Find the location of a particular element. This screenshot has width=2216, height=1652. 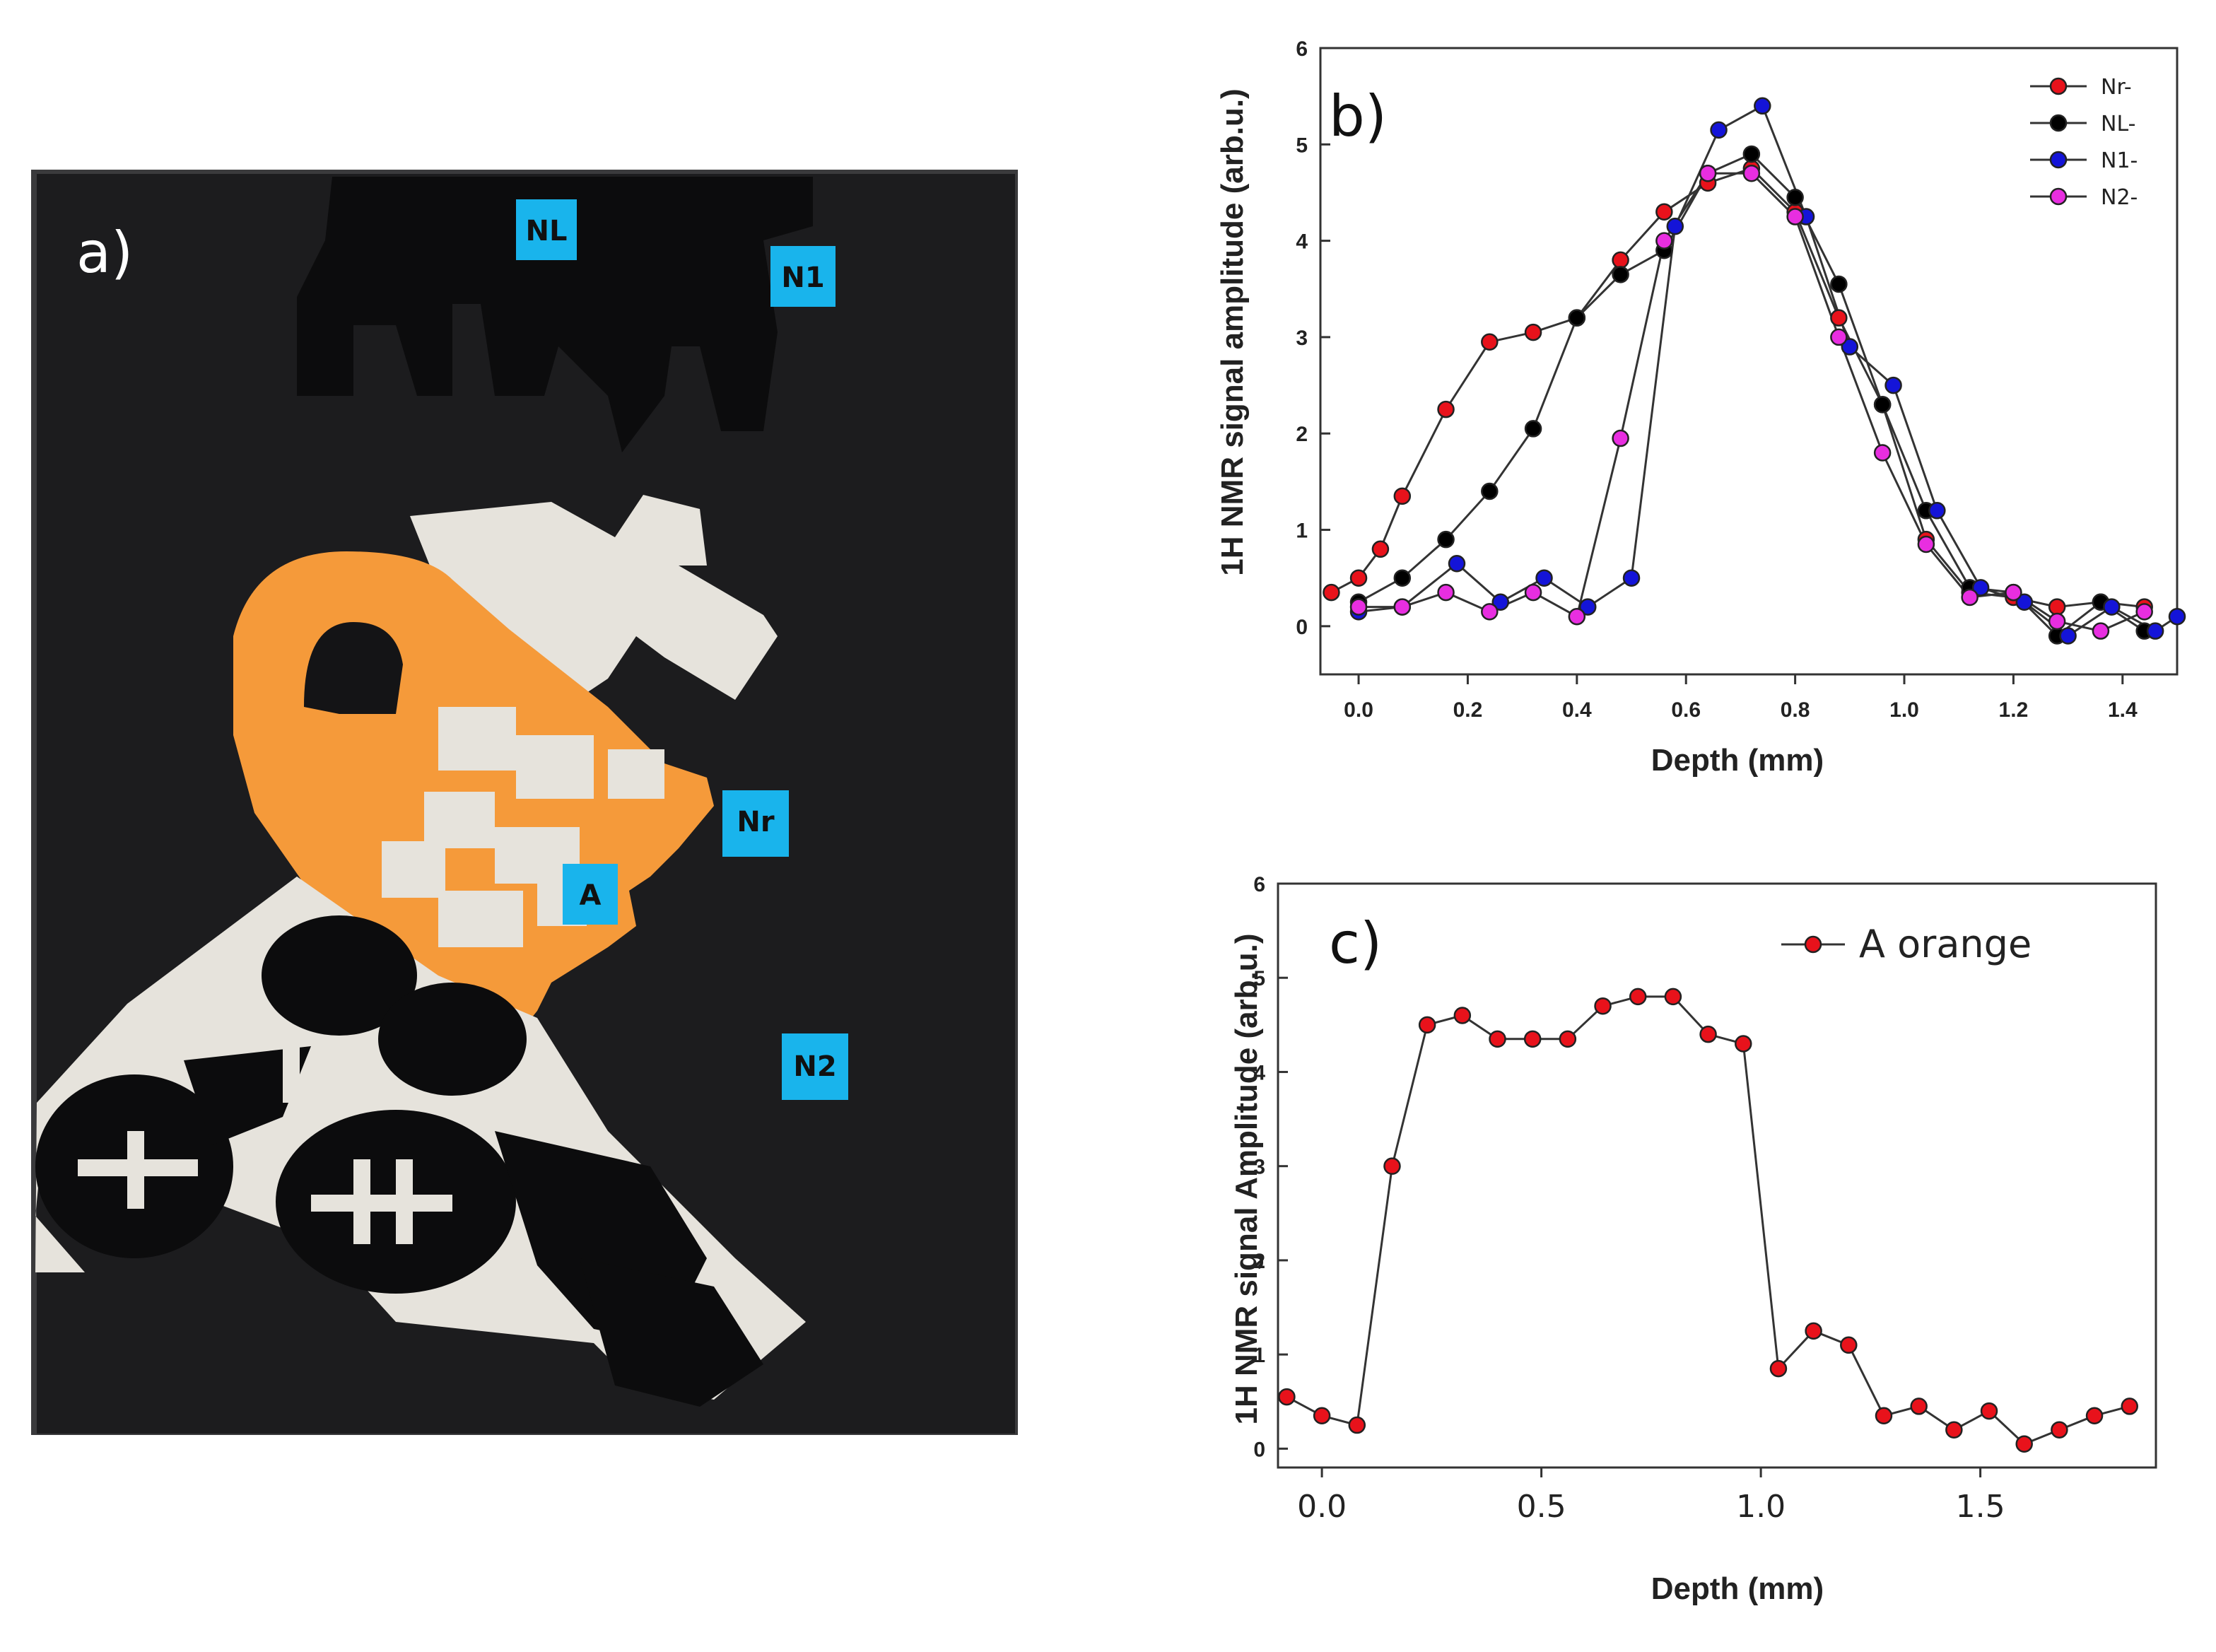

chart-c-y-ticks: 0 1 2 3 4 5 6 is located at coordinates (1270, 1167).